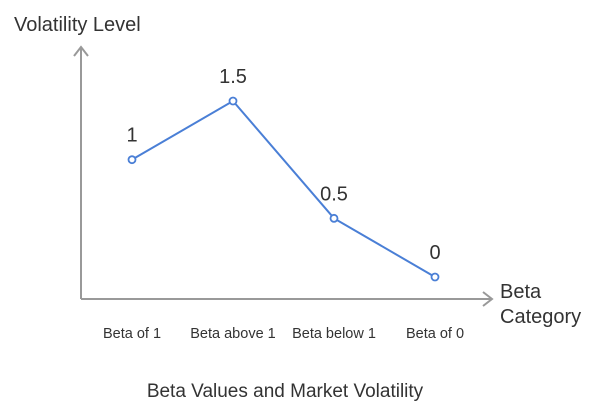  What do you see at coordinates (233, 77) in the screenshot?
I see `data-label: 1.5` at bounding box center [233, 77].